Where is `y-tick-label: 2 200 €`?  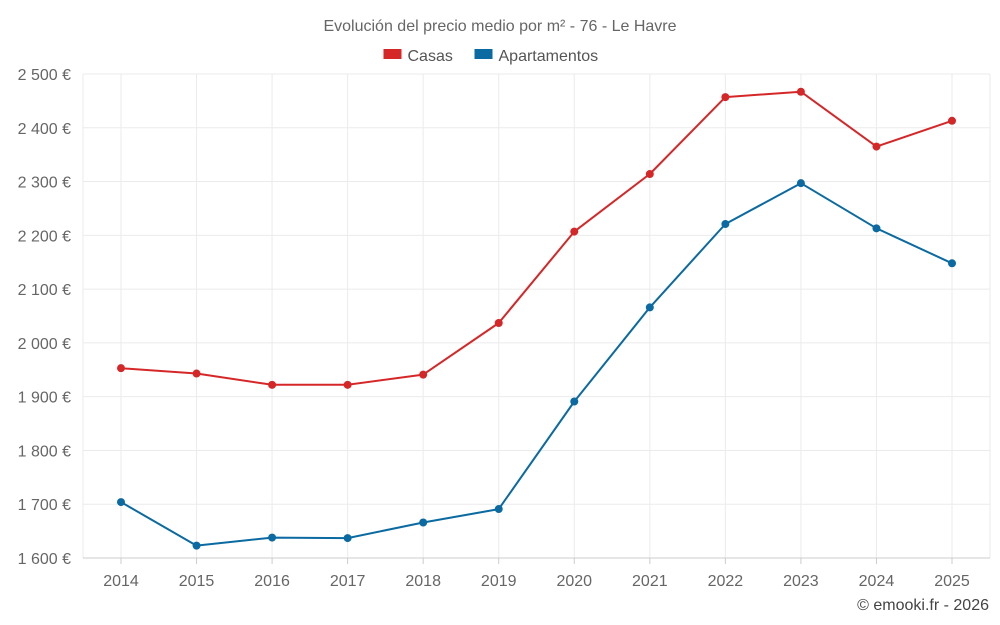
y-tick-label: 2 200 € is located at coordinates (44, 236).